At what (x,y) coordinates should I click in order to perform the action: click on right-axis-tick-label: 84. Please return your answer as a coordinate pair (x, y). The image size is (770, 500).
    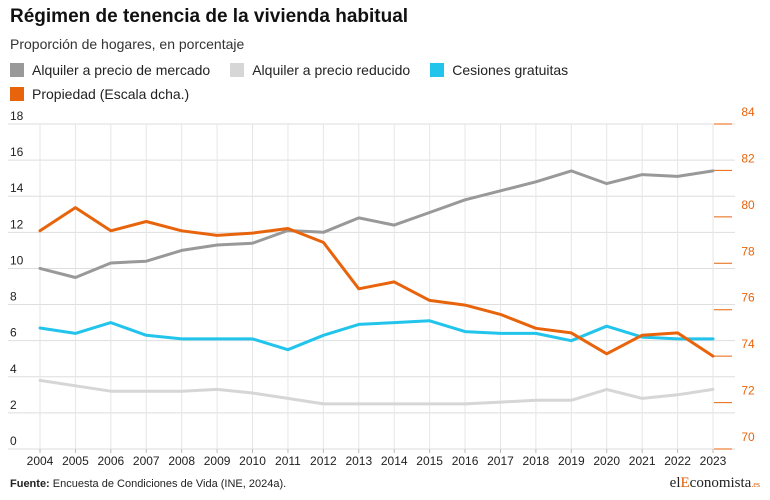
    Looking at the image, I should click on (748, 112).